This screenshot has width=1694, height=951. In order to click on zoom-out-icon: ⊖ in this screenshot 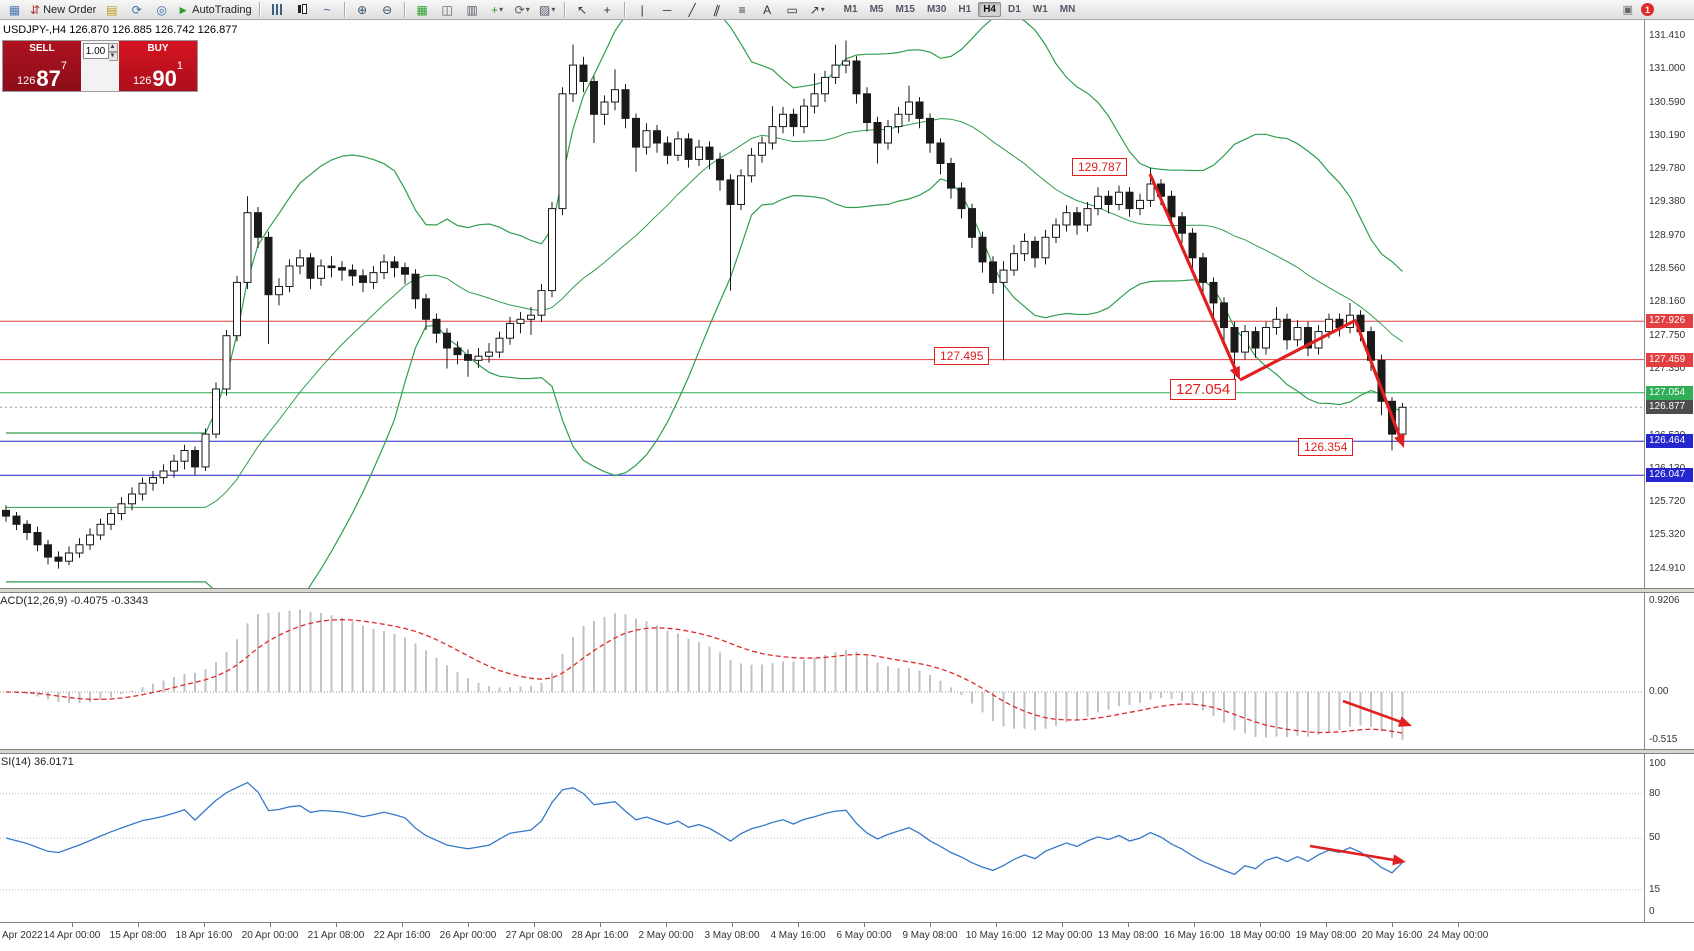, I will do `click(387, 9)`.